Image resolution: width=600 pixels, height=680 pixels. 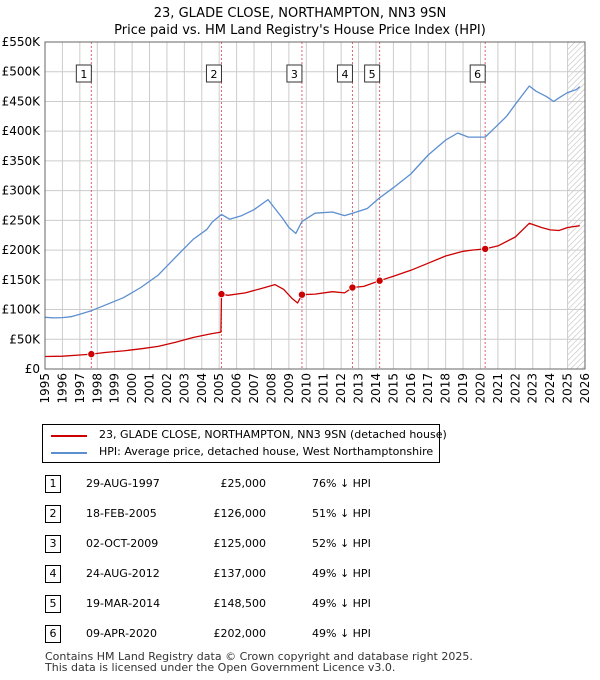 I want to click on x-tick-label: 2009, so click(x=289, y=388).